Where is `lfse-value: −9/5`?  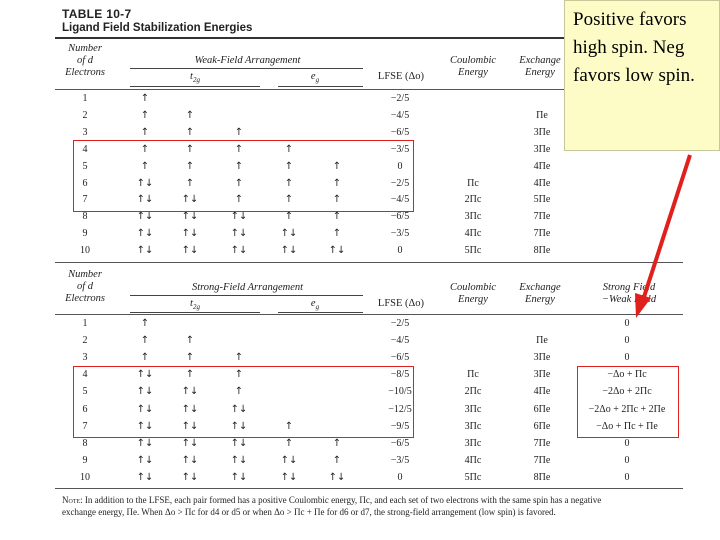
lfse-value: −9/5 is located at coordinates (400, 426).